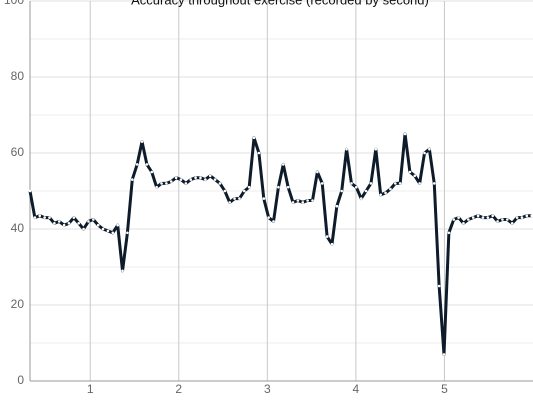  What do you see at coordinates (18, 304) in the screenshot?
I see `y-tick-label: 20` at bounding box center [18, 304].